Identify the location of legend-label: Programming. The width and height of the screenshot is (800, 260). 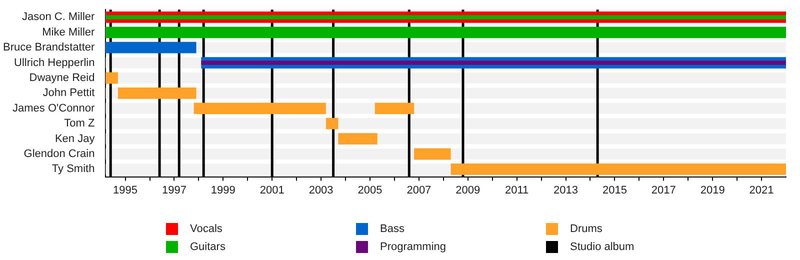
(413, 247).